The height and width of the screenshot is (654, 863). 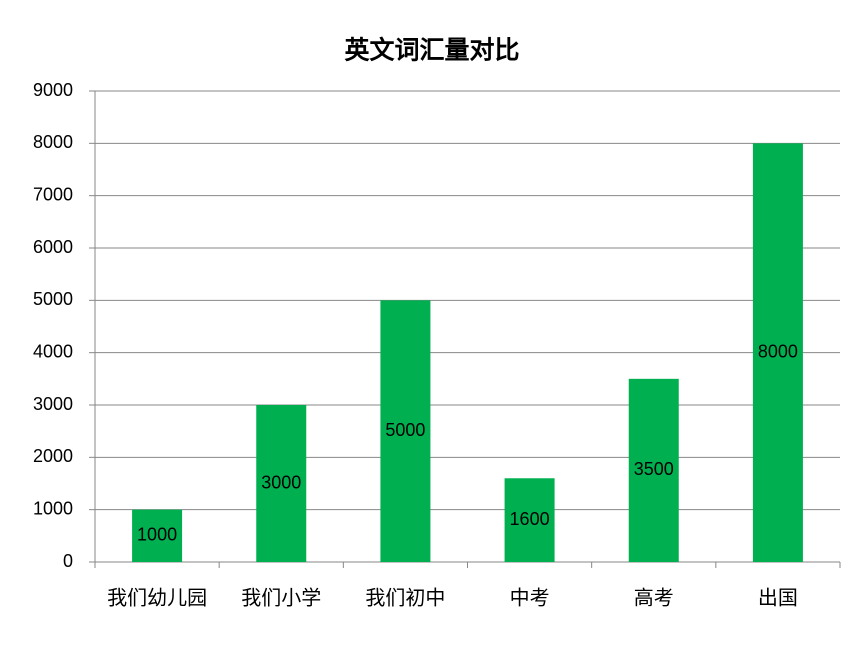 I want to click on y-tick-label: 6000, so click(x=53, y=247).